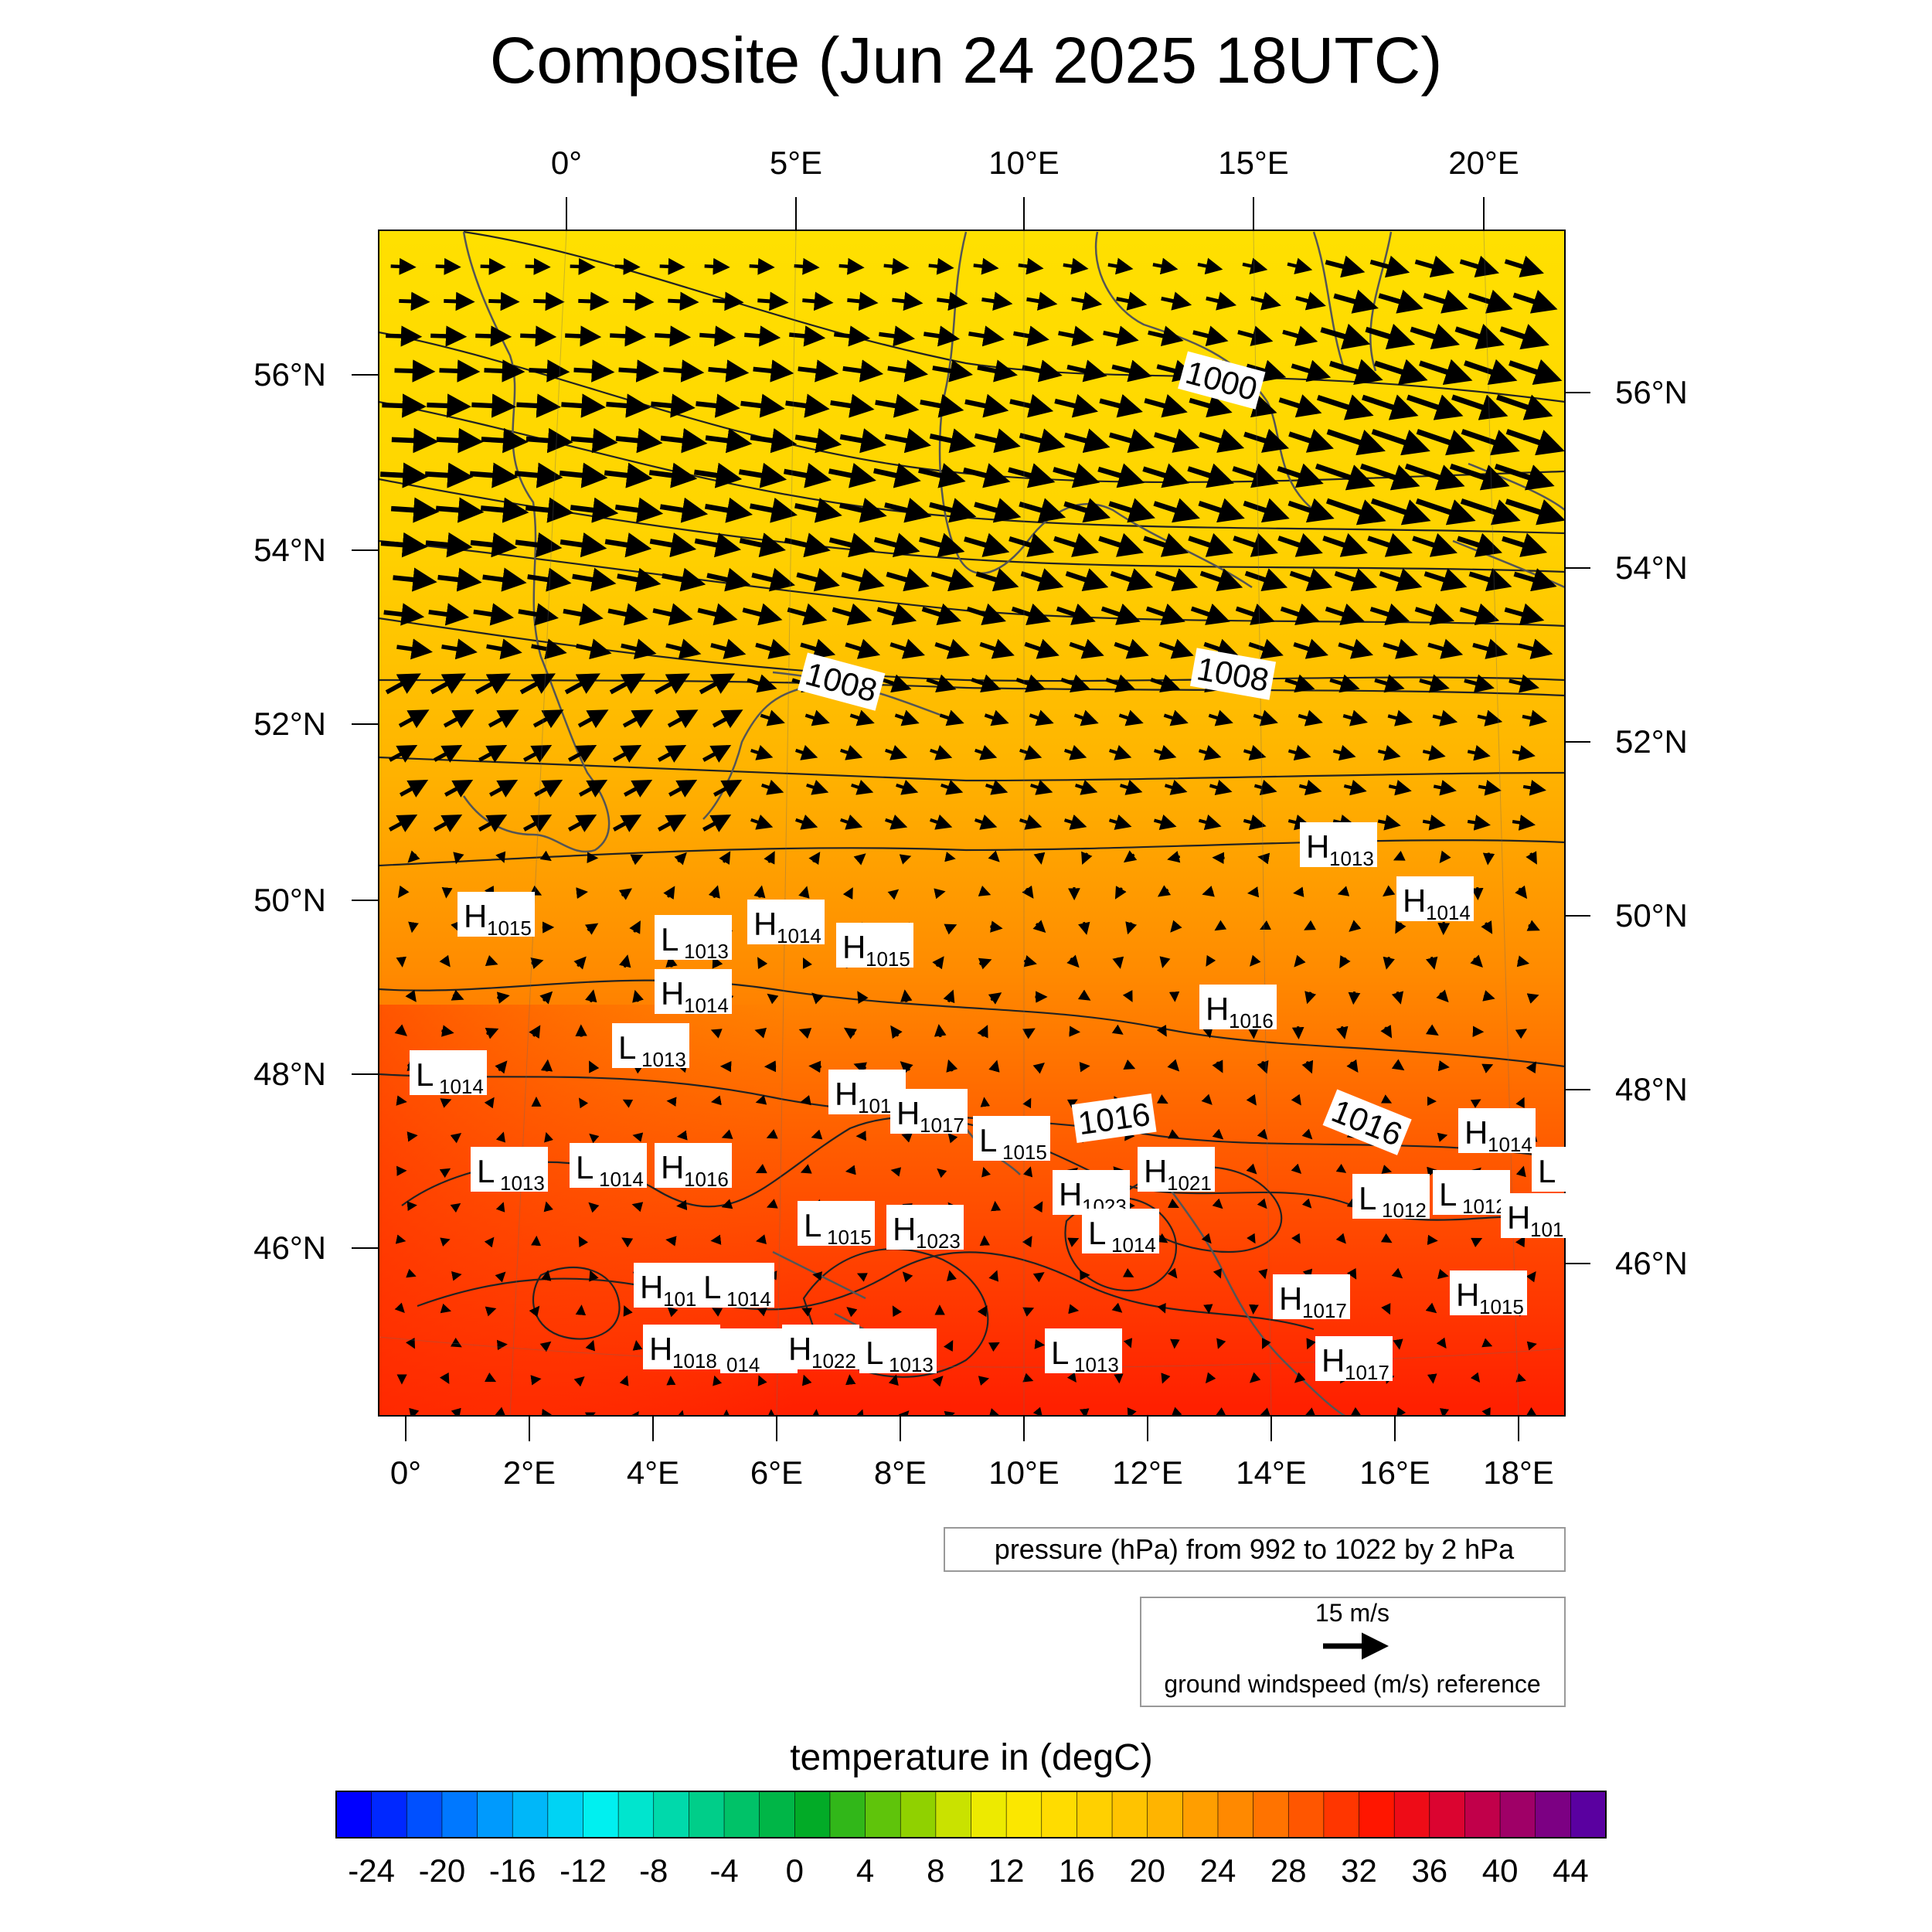 The height and width of the screenshot is (1932, 1932). What do you see at coordinates (1652, 567) in the screenshot?
I see `right-lat-tick-label: 54°N` at bounding box center [1652, 567].